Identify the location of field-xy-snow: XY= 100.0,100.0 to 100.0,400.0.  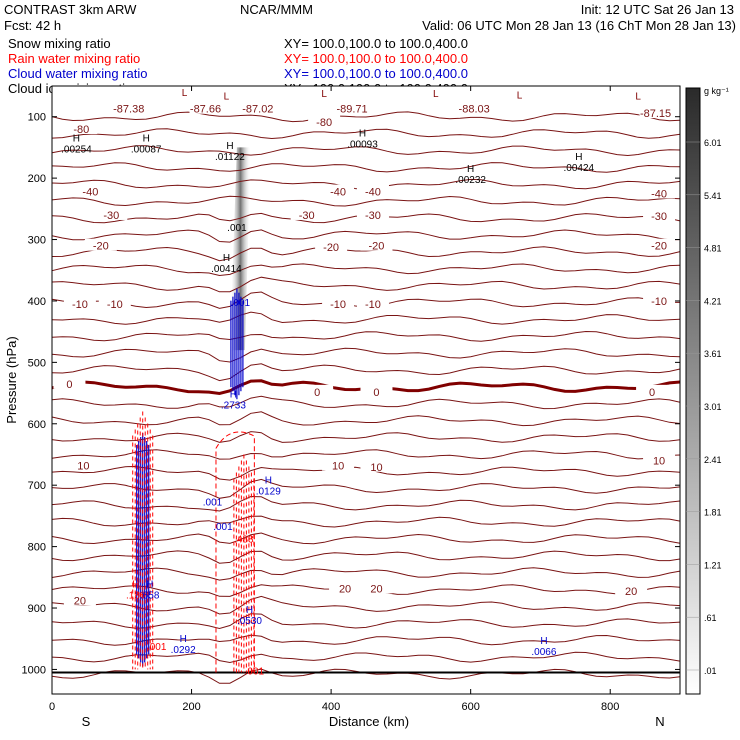
(376, 43).